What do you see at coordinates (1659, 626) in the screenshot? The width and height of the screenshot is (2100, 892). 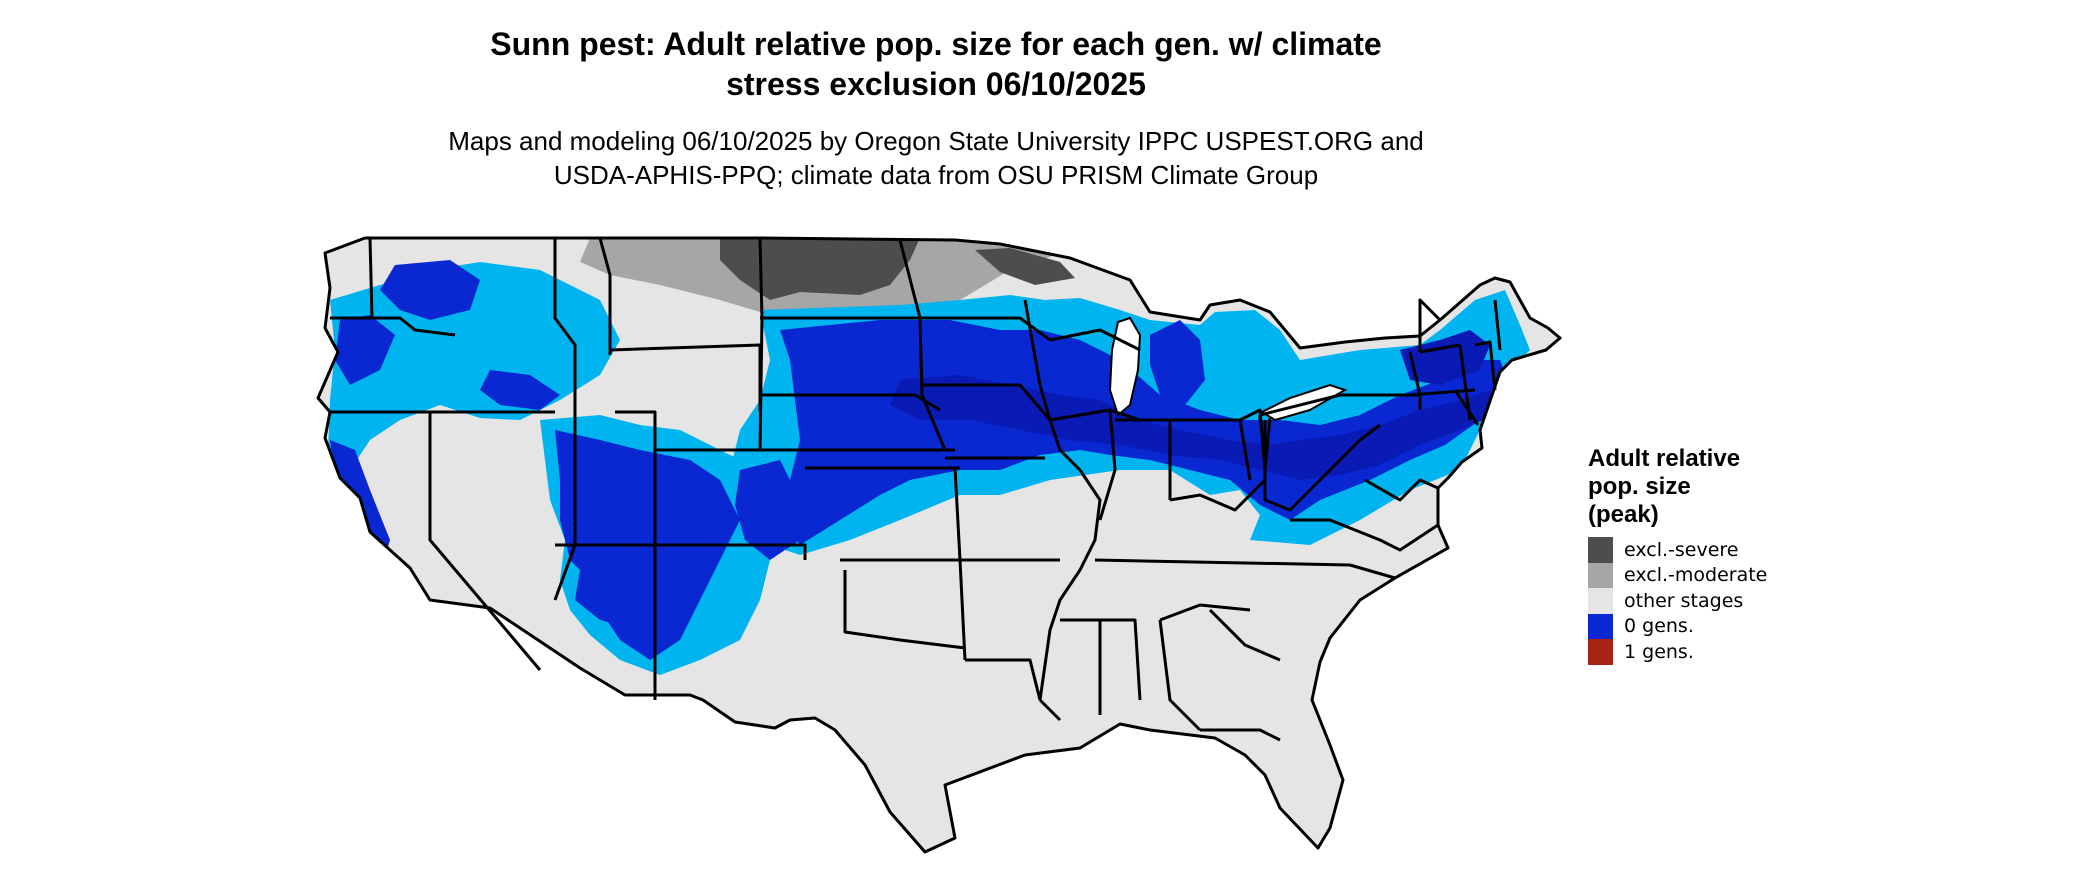 I see `legend-label: 0 gens.` at bounding box center [1659, 626].